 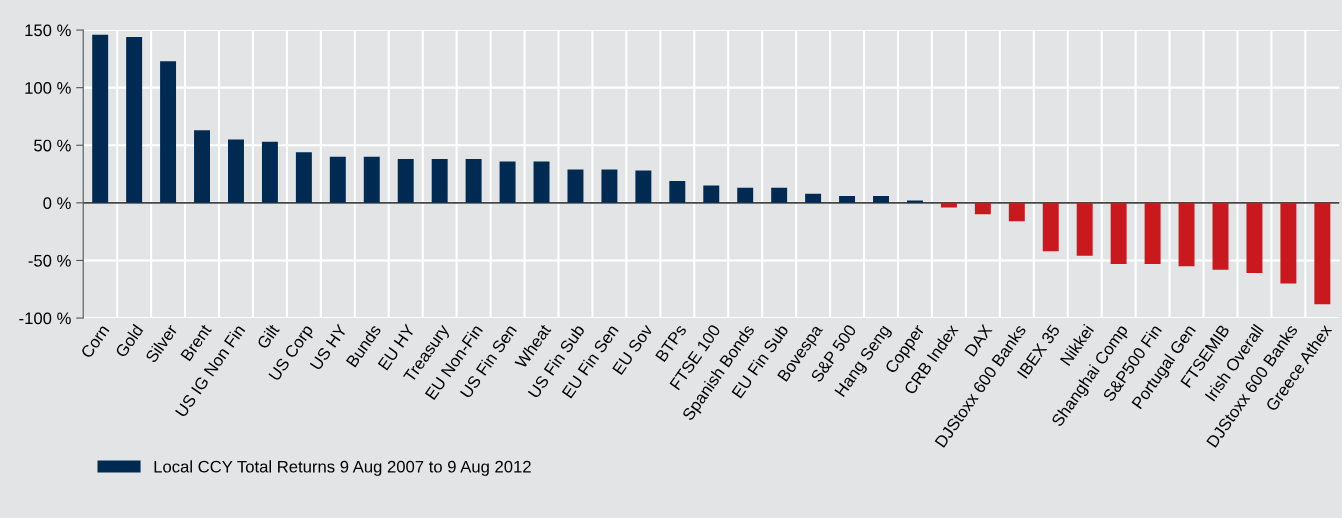 What do you see at coordinates (45, 318) in the screenshot?
I see `y-tick-label: -100 %` at bounding box center [45, 318].